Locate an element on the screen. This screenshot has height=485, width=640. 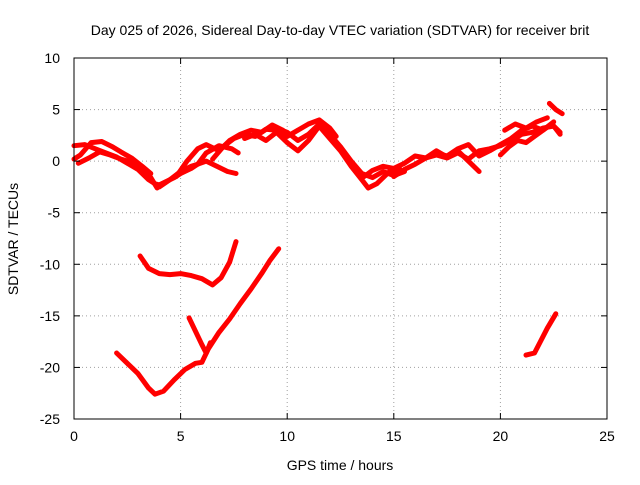
y-tick-label: 5 is located at coordinates (56, 110).